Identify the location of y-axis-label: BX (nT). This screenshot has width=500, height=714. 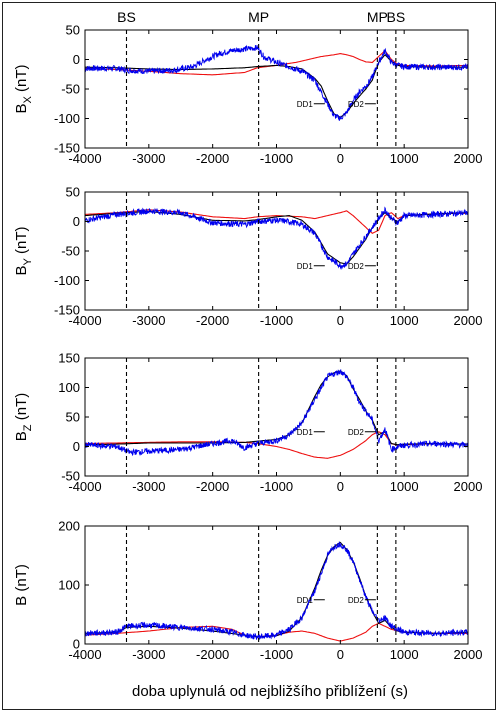
(23, 88).